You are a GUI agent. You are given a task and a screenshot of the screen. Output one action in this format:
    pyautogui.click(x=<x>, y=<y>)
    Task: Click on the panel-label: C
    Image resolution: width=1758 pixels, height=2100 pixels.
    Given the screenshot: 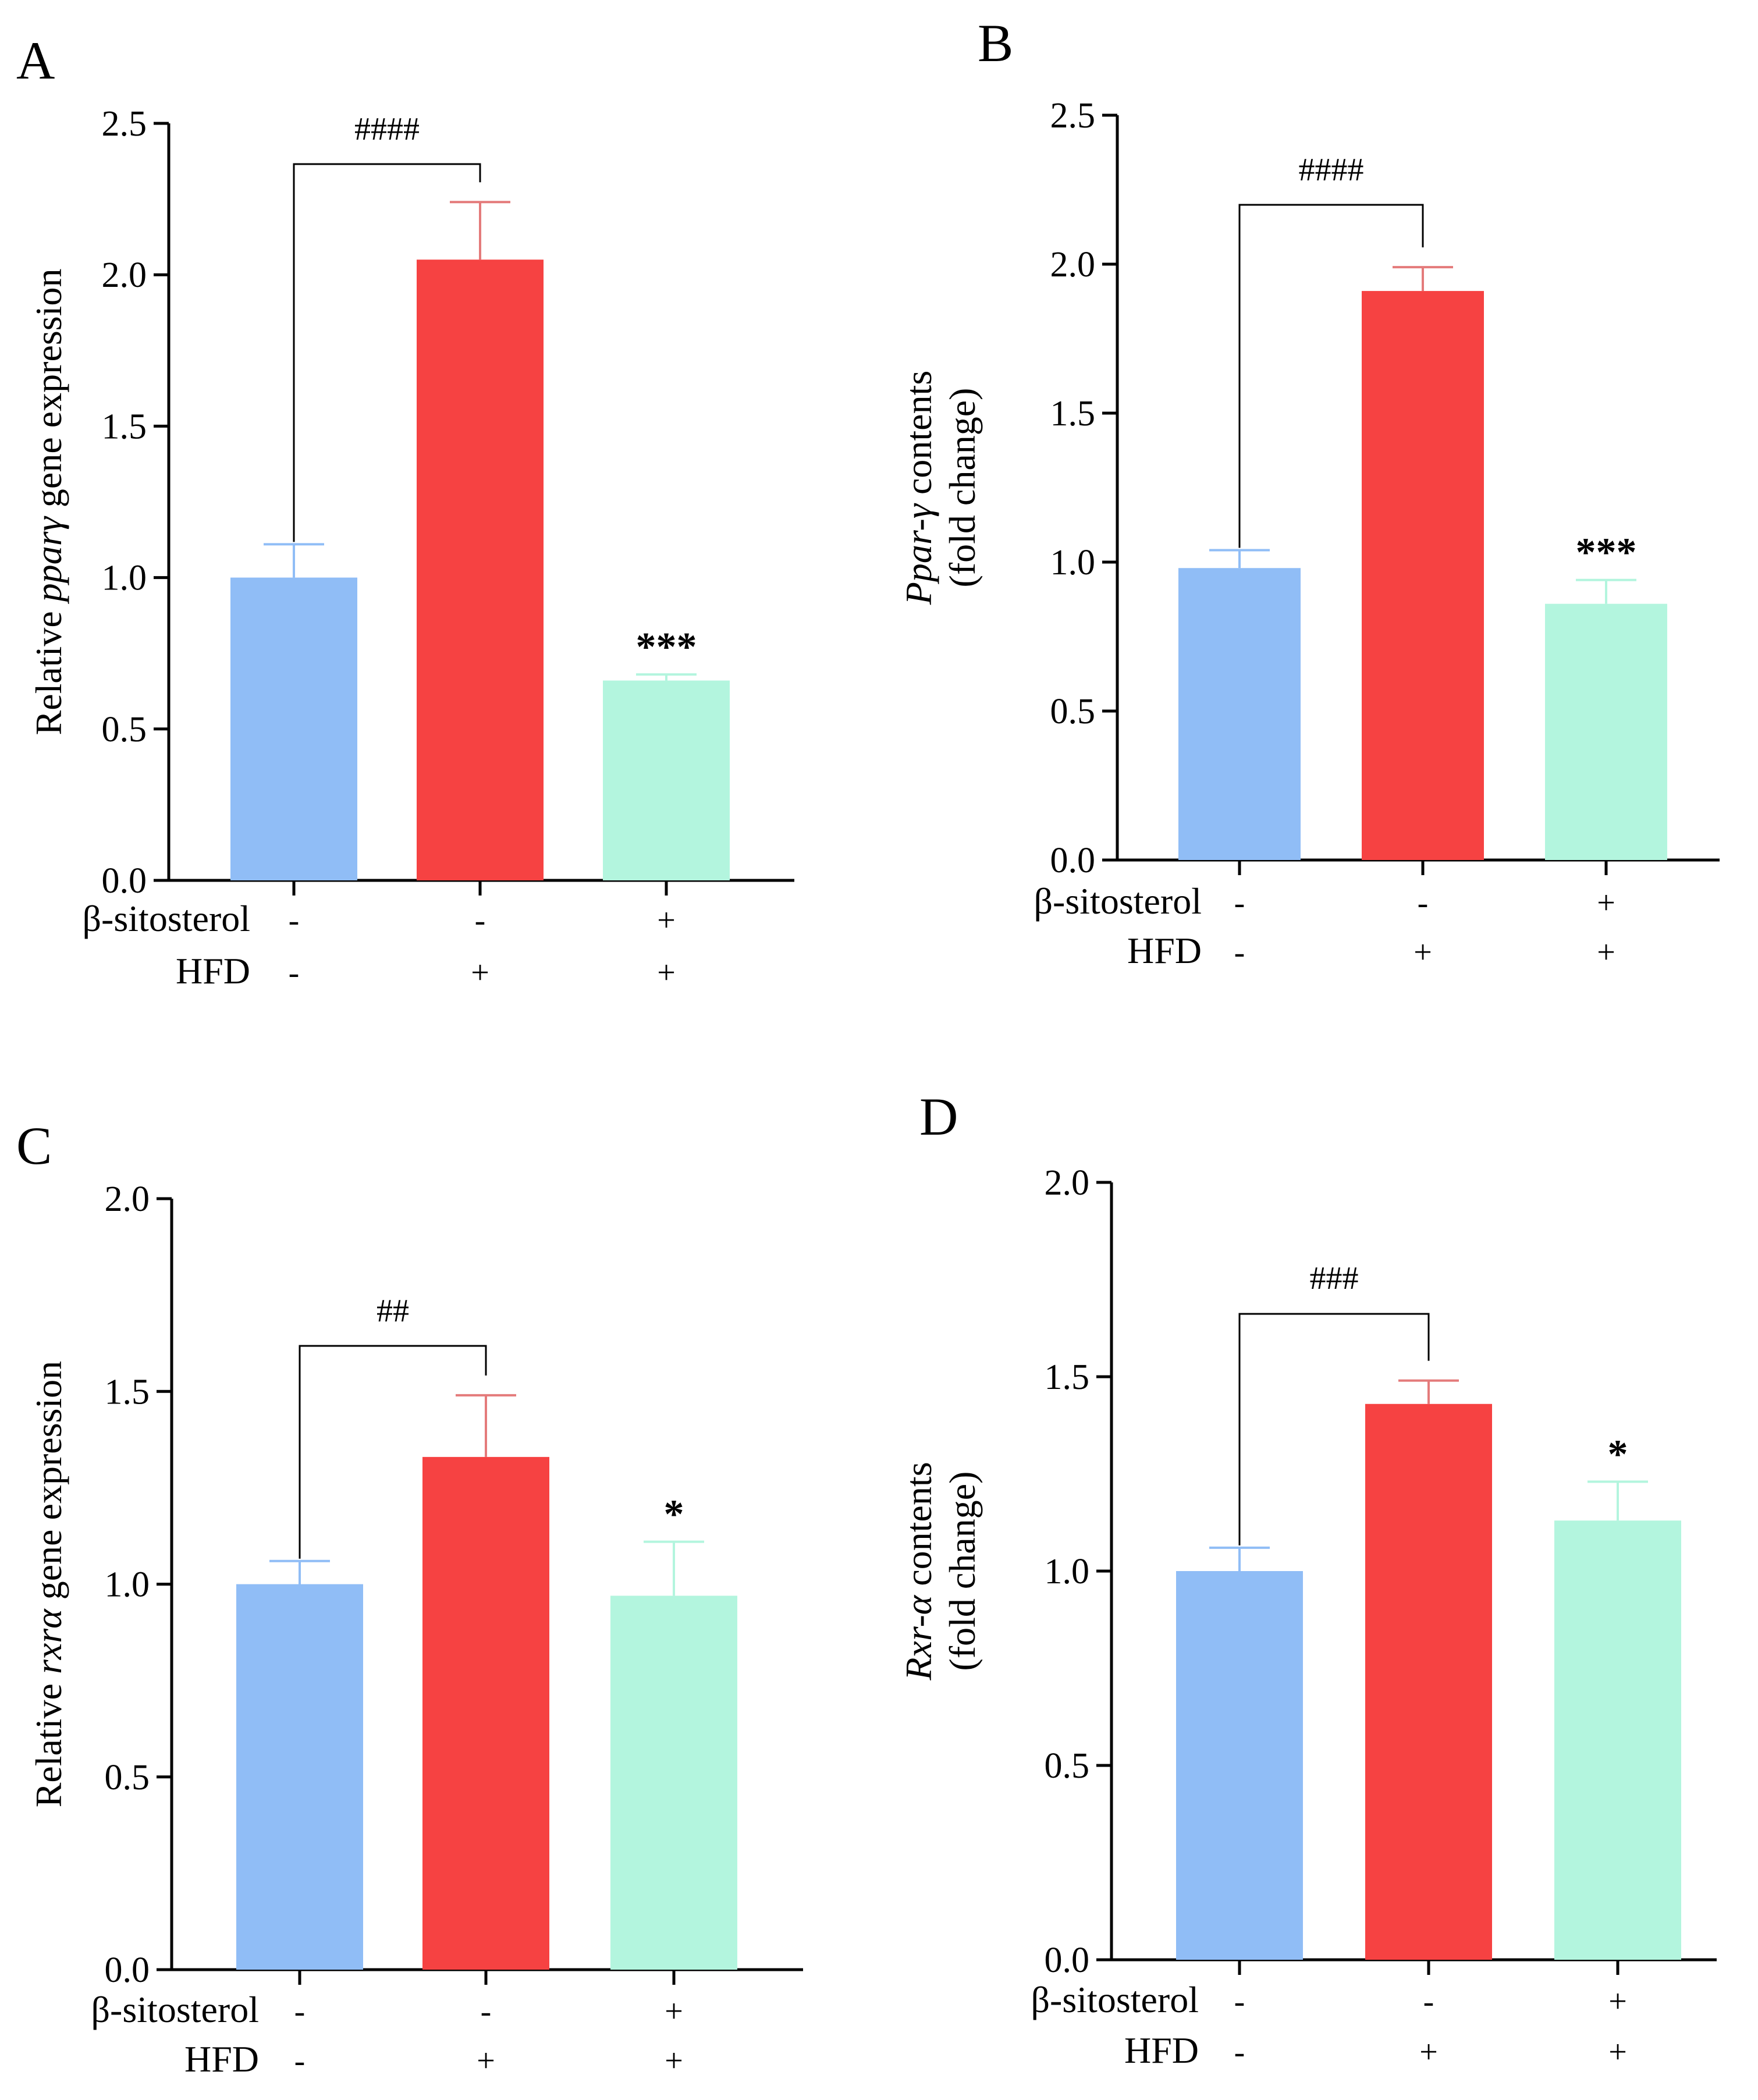 What is the action you would take?
    pyautogui.click(x=34, y=1145)
    